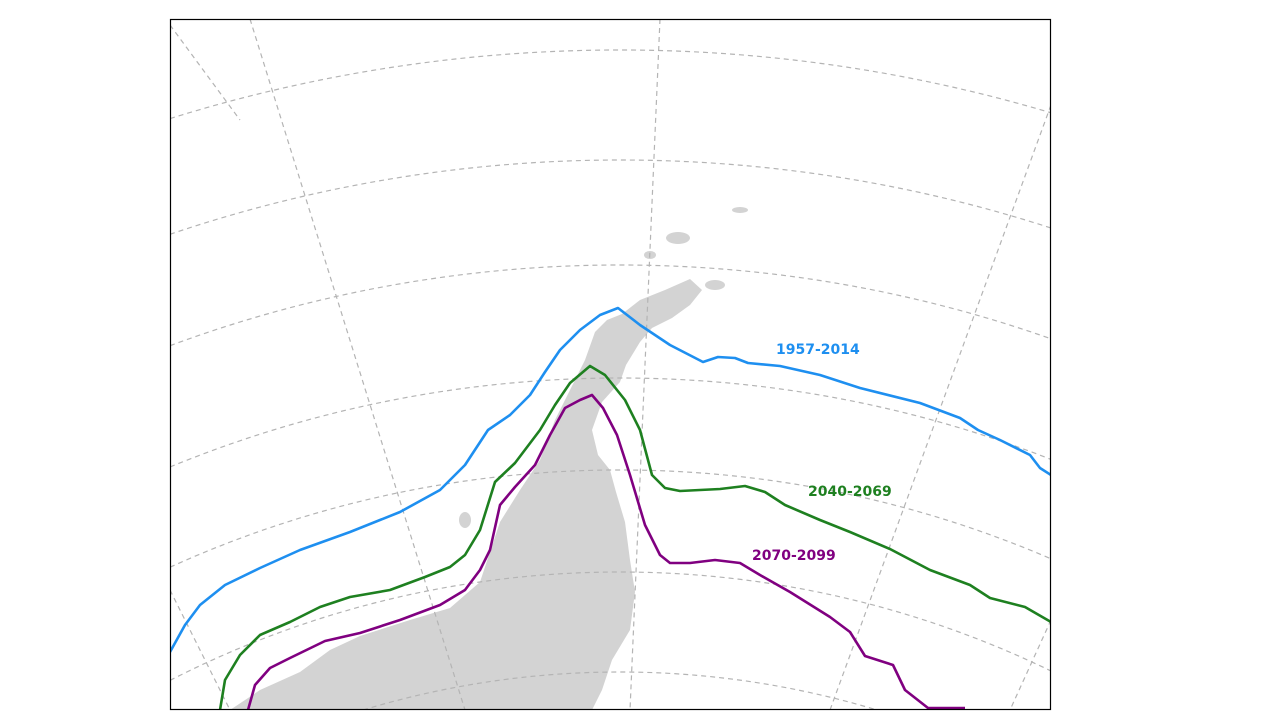 Image resolution: width=1280 pixels, height=720 pixels. What do you see at coordinates (850, 492) in the screenshot?
I see `label-2040-2069: 2040-2069` at bounding box center [850, 492].